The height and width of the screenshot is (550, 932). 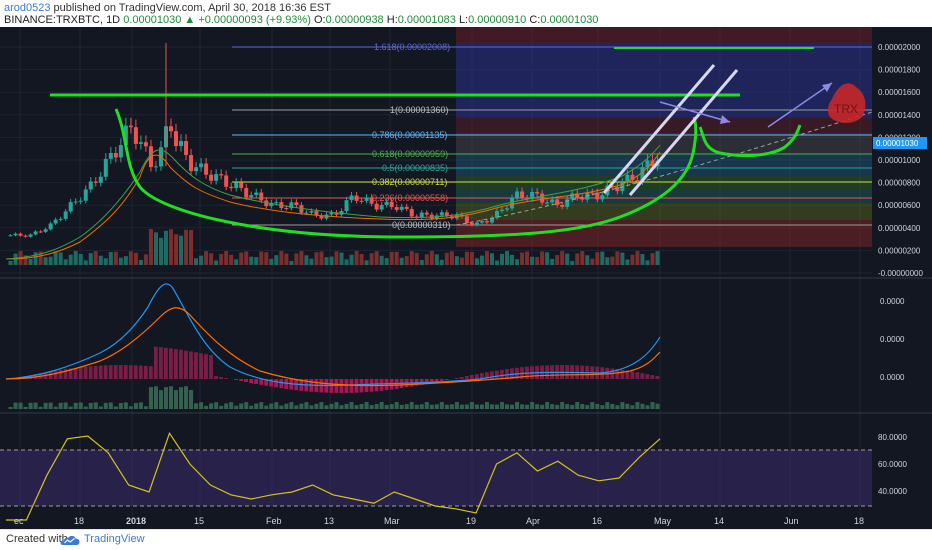 I want to click on high-label: H:, so click(x=392, y=20).